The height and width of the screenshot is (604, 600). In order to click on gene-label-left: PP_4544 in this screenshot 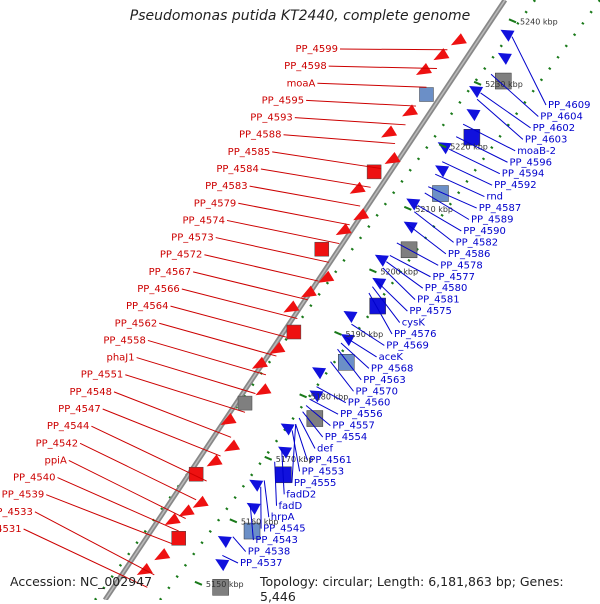, I will do `click(68, 426)`.